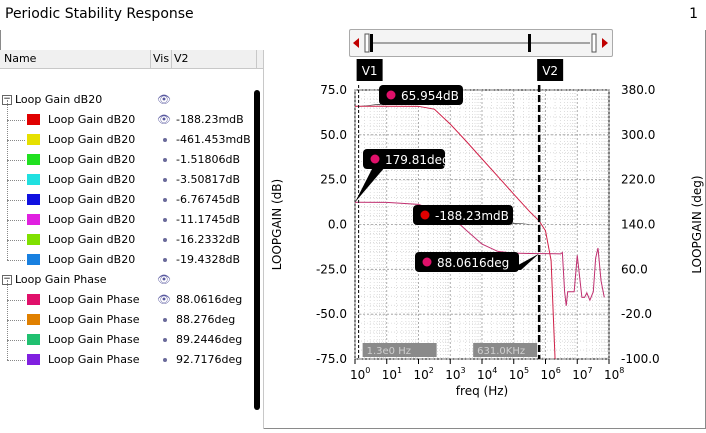  Describe the element at coordinates (638, 135) in the screenshot. I see `y-tick-right: 300.0` at that location.